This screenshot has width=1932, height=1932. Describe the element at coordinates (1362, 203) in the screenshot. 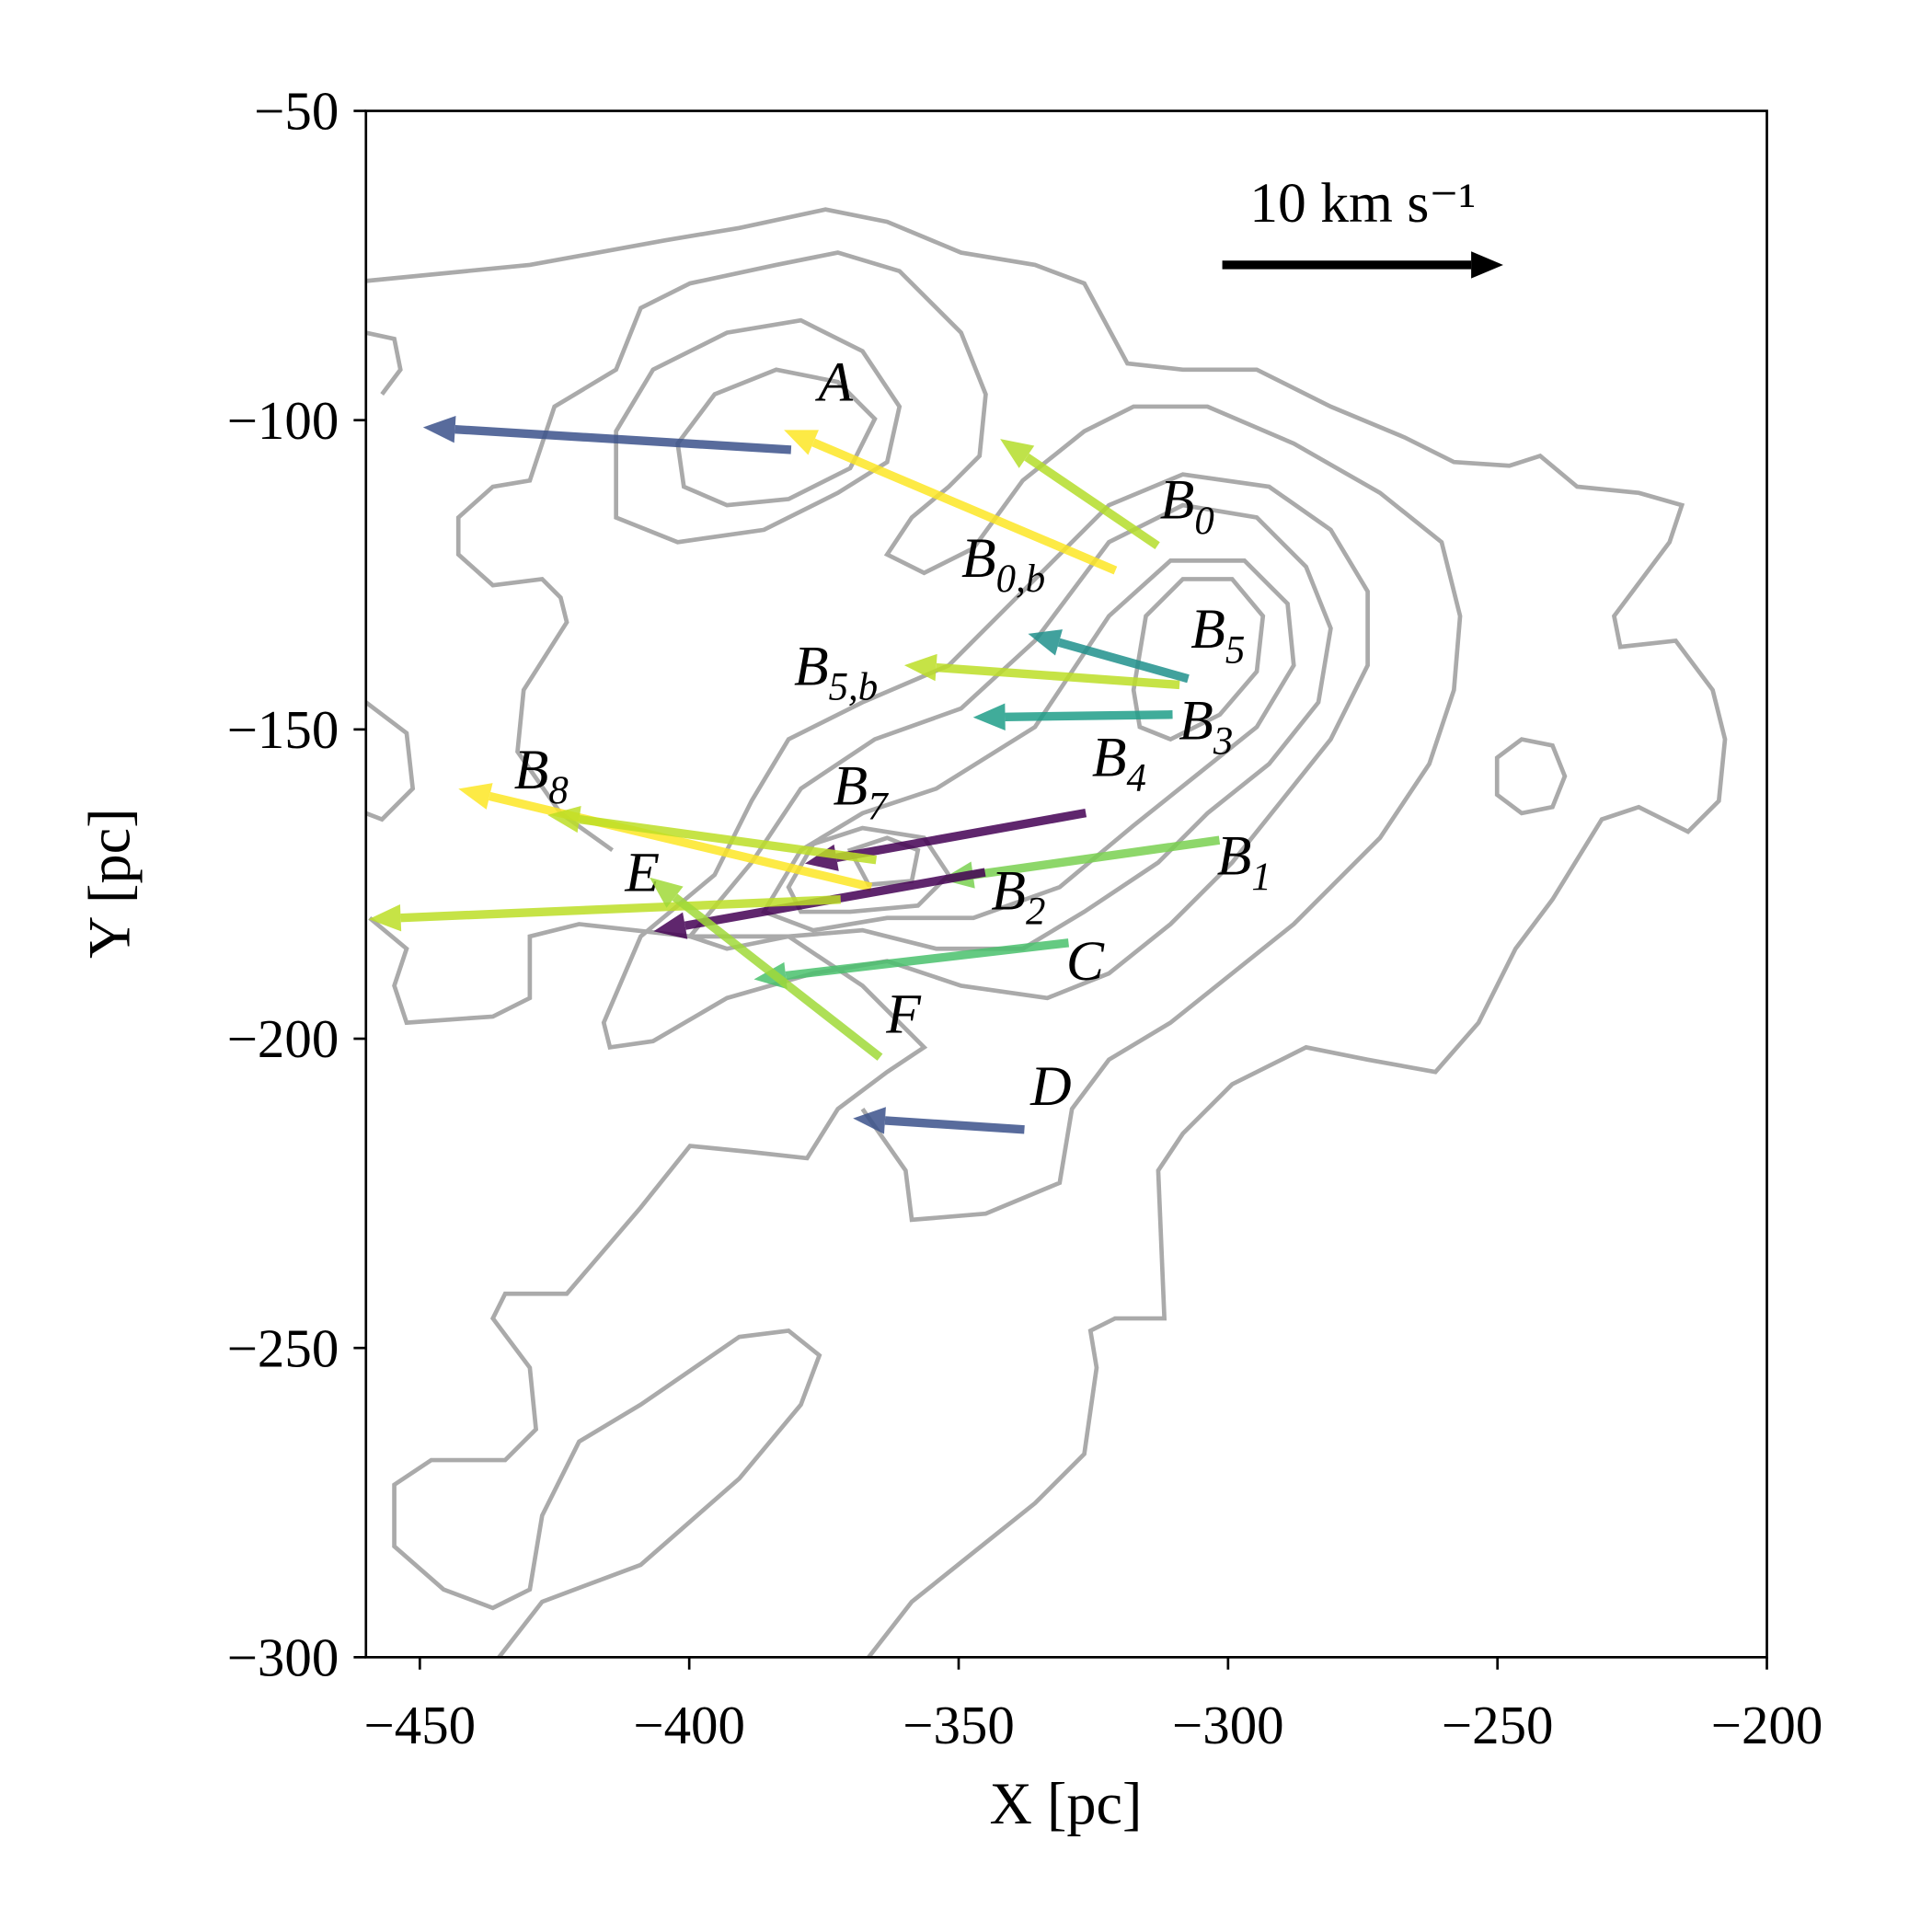

I see `key-label: 10 km s⁻¹` at that location.